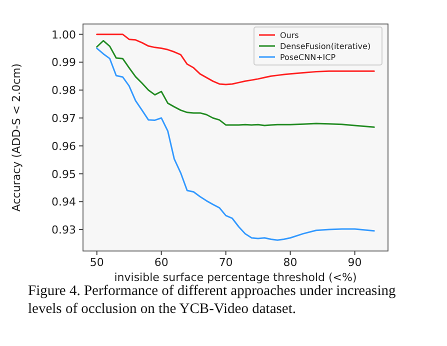  What do you see at coordinates (235, 60) in the screenshot?
I see `line-series` at bounding box center [235, 60].